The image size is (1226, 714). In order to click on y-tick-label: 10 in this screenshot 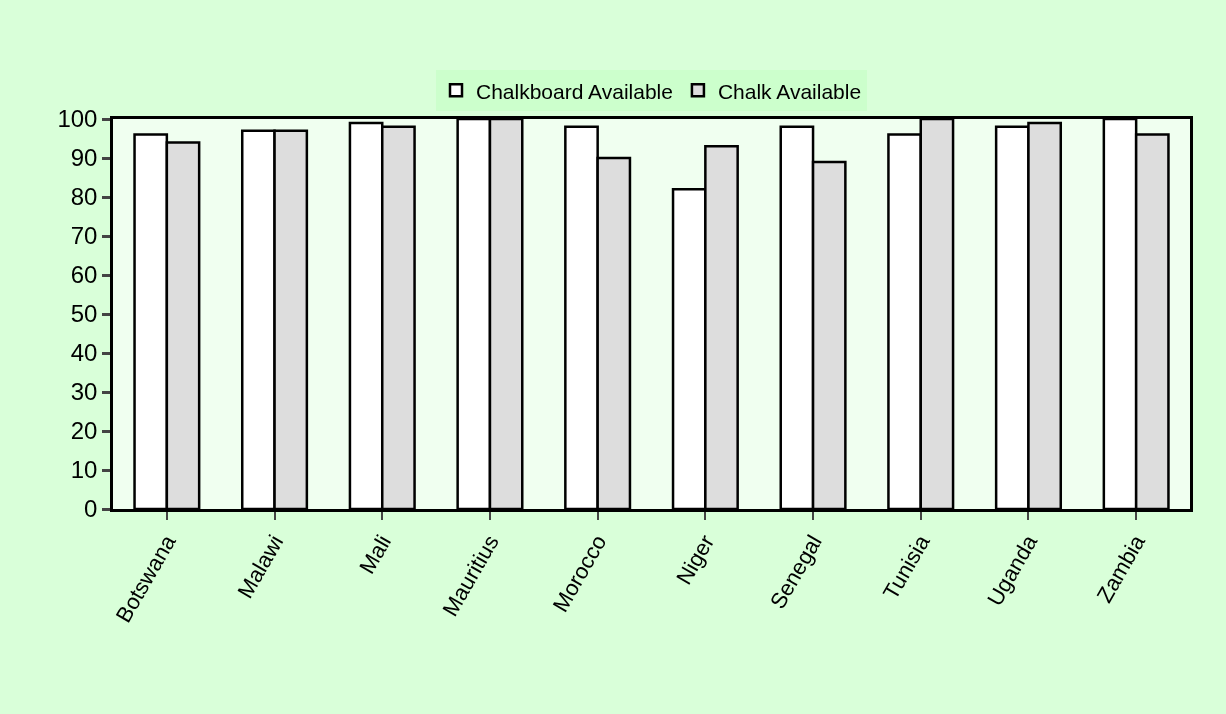, I will do `click(84, 470)`.